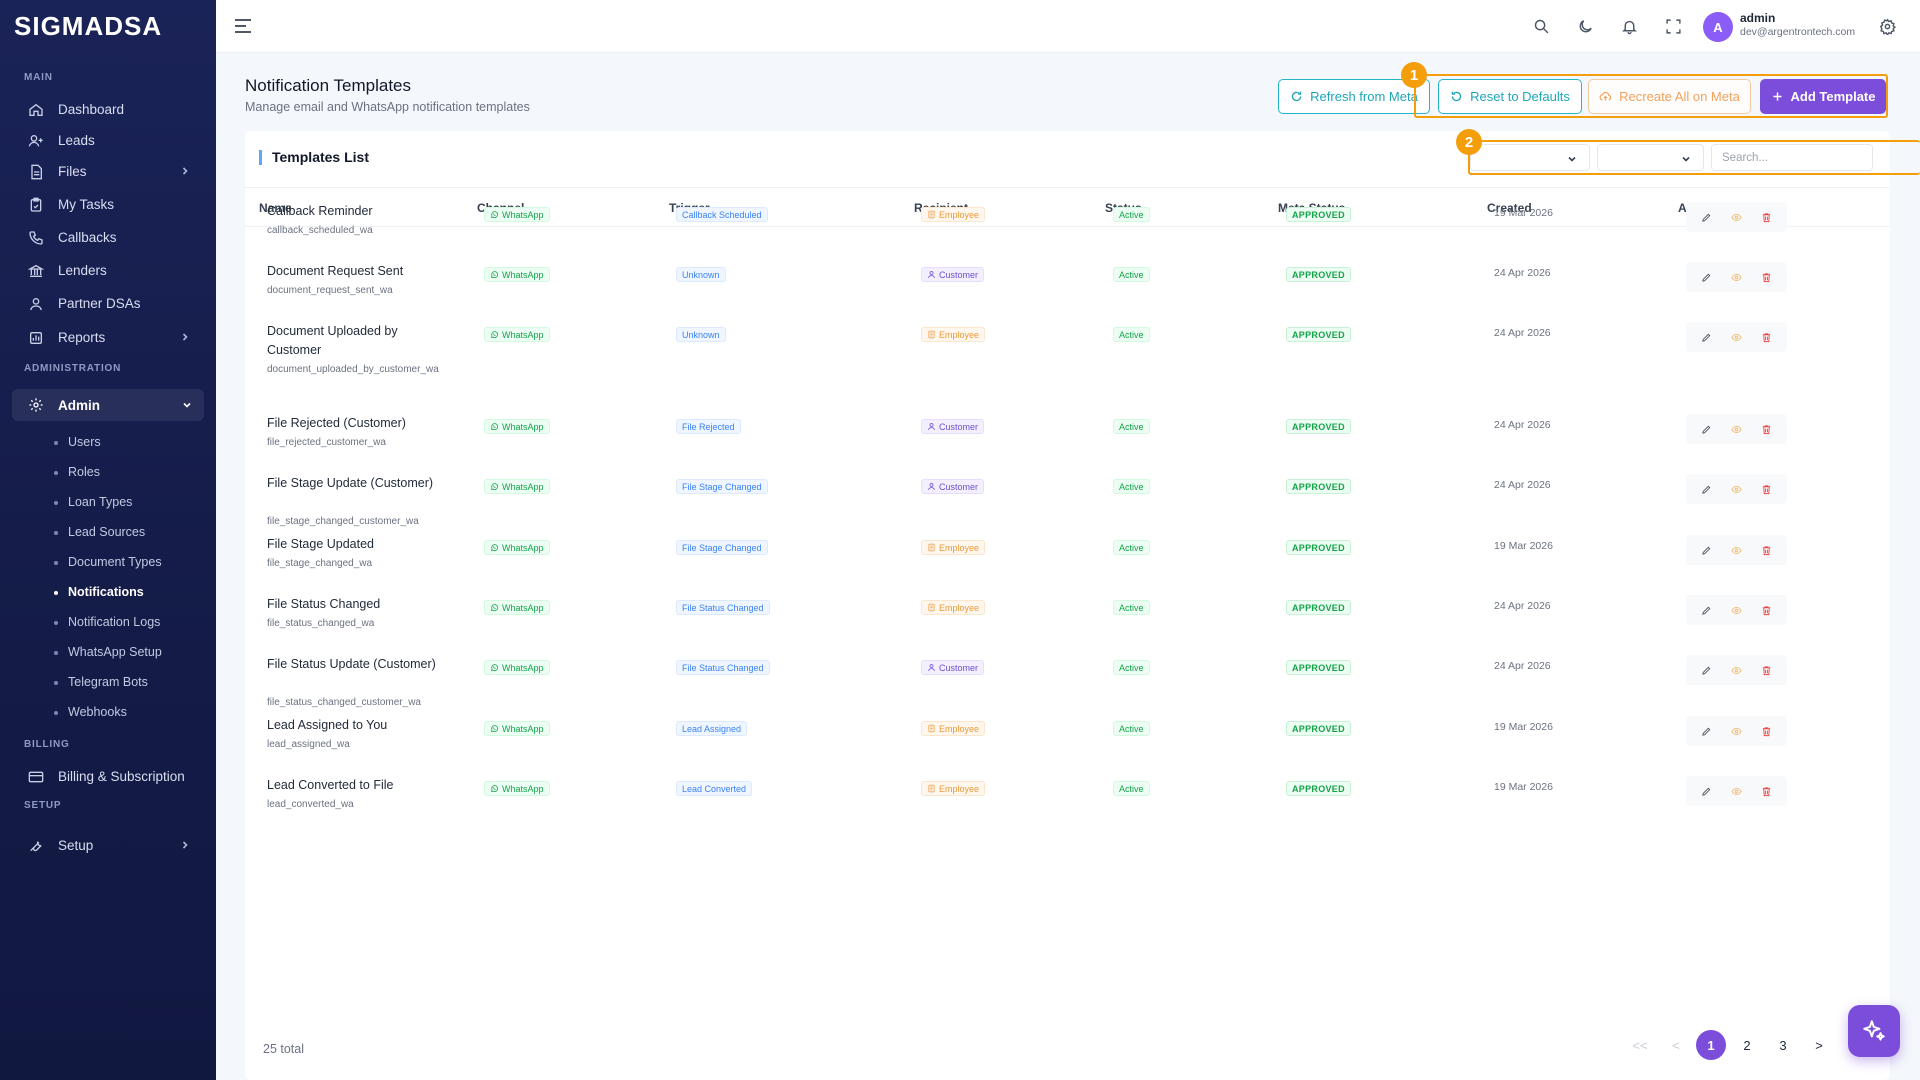 This screenshot has height=1080, width=1920. What do you see at coordinates (1669, 96) in the screenshot?
I see `recreate-all-on-meta-button: Recreate All on Meta` at bounding box center [1669, 96].